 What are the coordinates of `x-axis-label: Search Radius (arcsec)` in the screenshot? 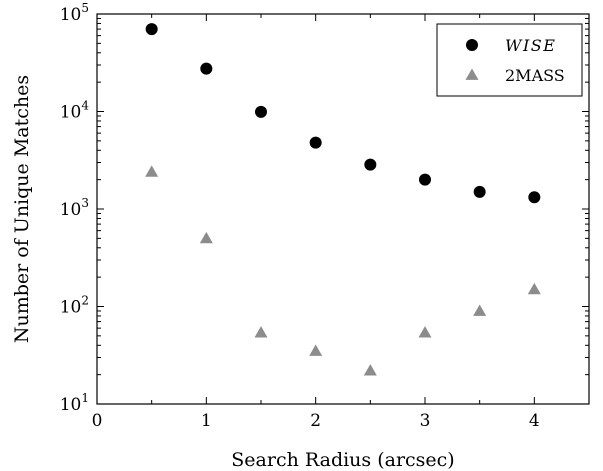 It's located at (342, 460).